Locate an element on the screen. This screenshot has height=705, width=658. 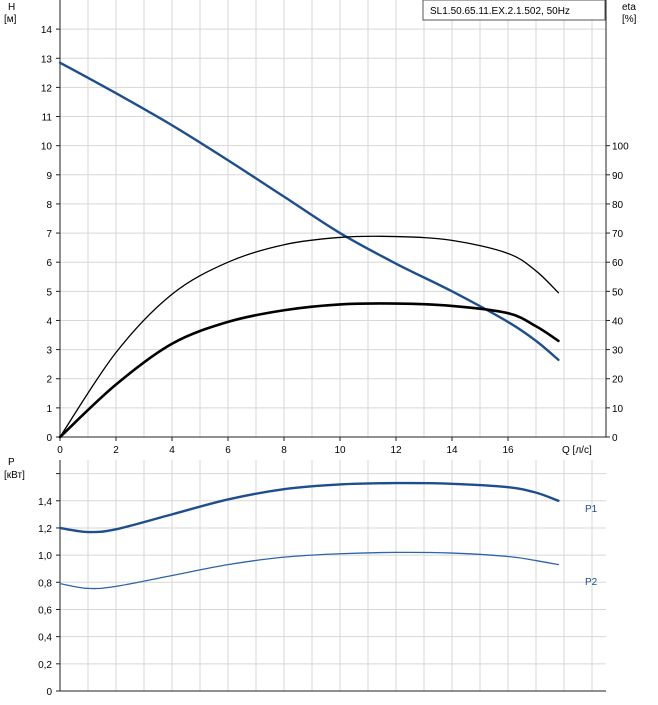
eta-tick-label: 60 is located at coordinates (618, 263).